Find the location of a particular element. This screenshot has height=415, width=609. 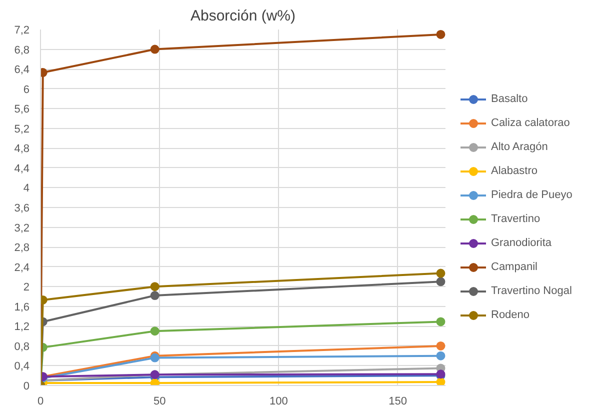

x-tick-label: 50 is located at coordinates (160, 402).